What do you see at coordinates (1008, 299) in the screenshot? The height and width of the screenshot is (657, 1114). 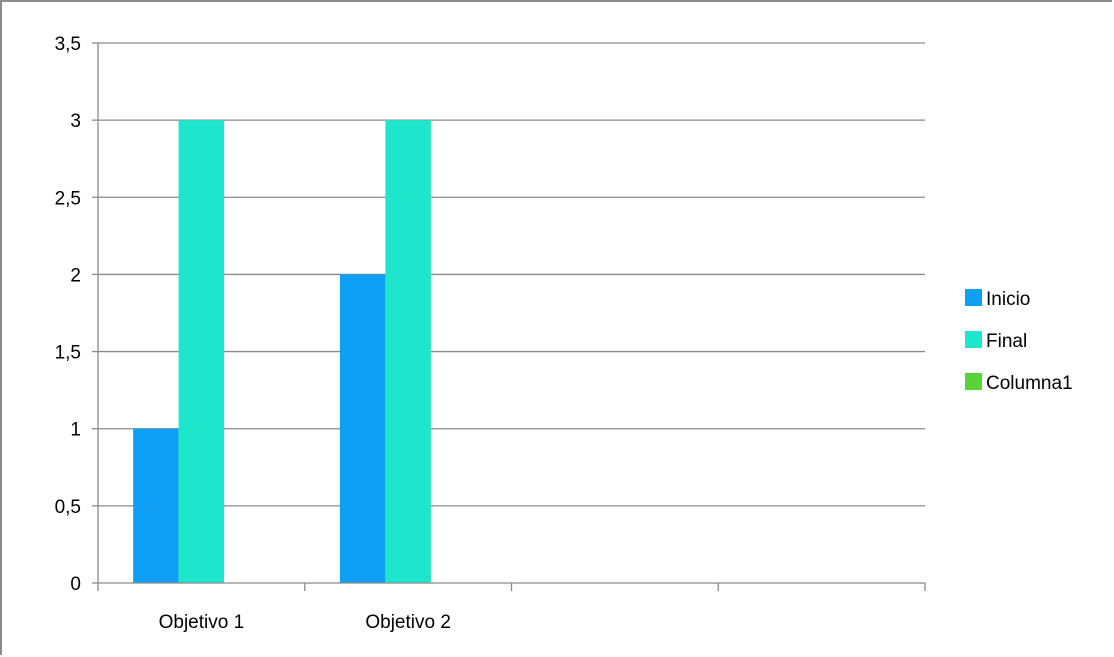 I see `legend-label: Inicio` at bounding box center [1008, 299].